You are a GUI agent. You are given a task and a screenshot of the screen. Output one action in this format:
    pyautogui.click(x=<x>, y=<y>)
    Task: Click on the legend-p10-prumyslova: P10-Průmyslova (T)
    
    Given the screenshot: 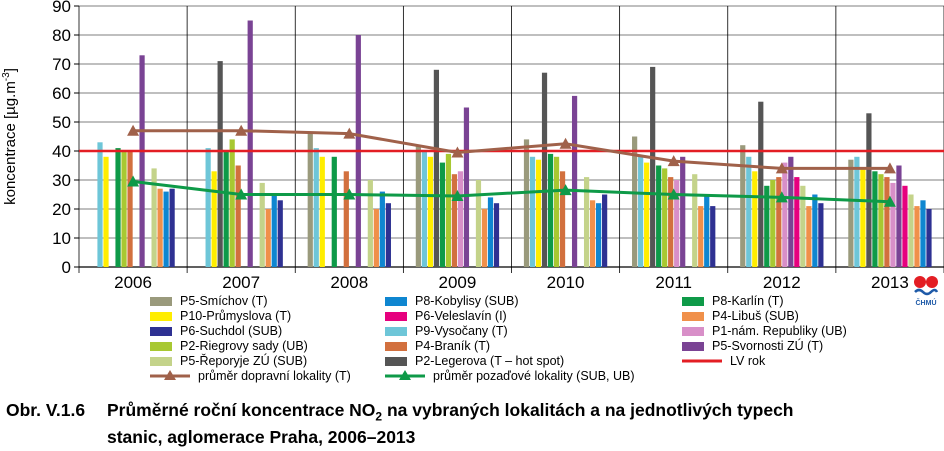 What is the action you would take?
    pyautogui.click(x=220, y=316)
    